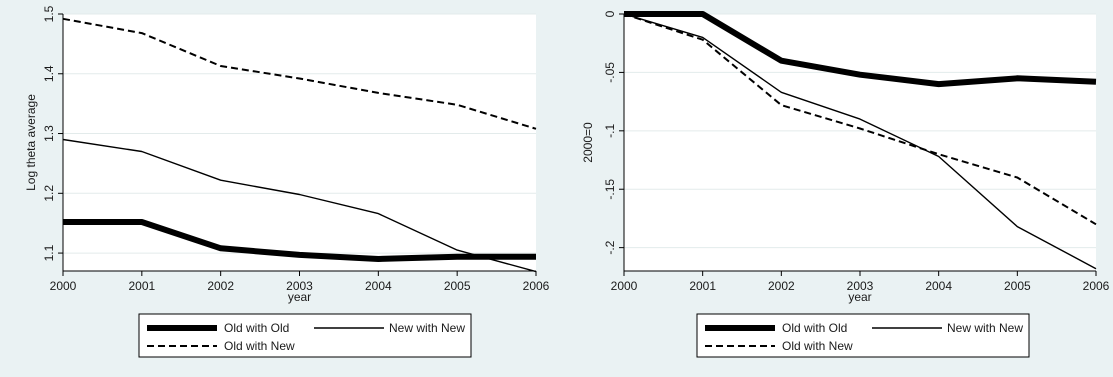 This screenshot has height=377, width=1113. I want to click on y-tick-label: 1.5, so click(49, 13).